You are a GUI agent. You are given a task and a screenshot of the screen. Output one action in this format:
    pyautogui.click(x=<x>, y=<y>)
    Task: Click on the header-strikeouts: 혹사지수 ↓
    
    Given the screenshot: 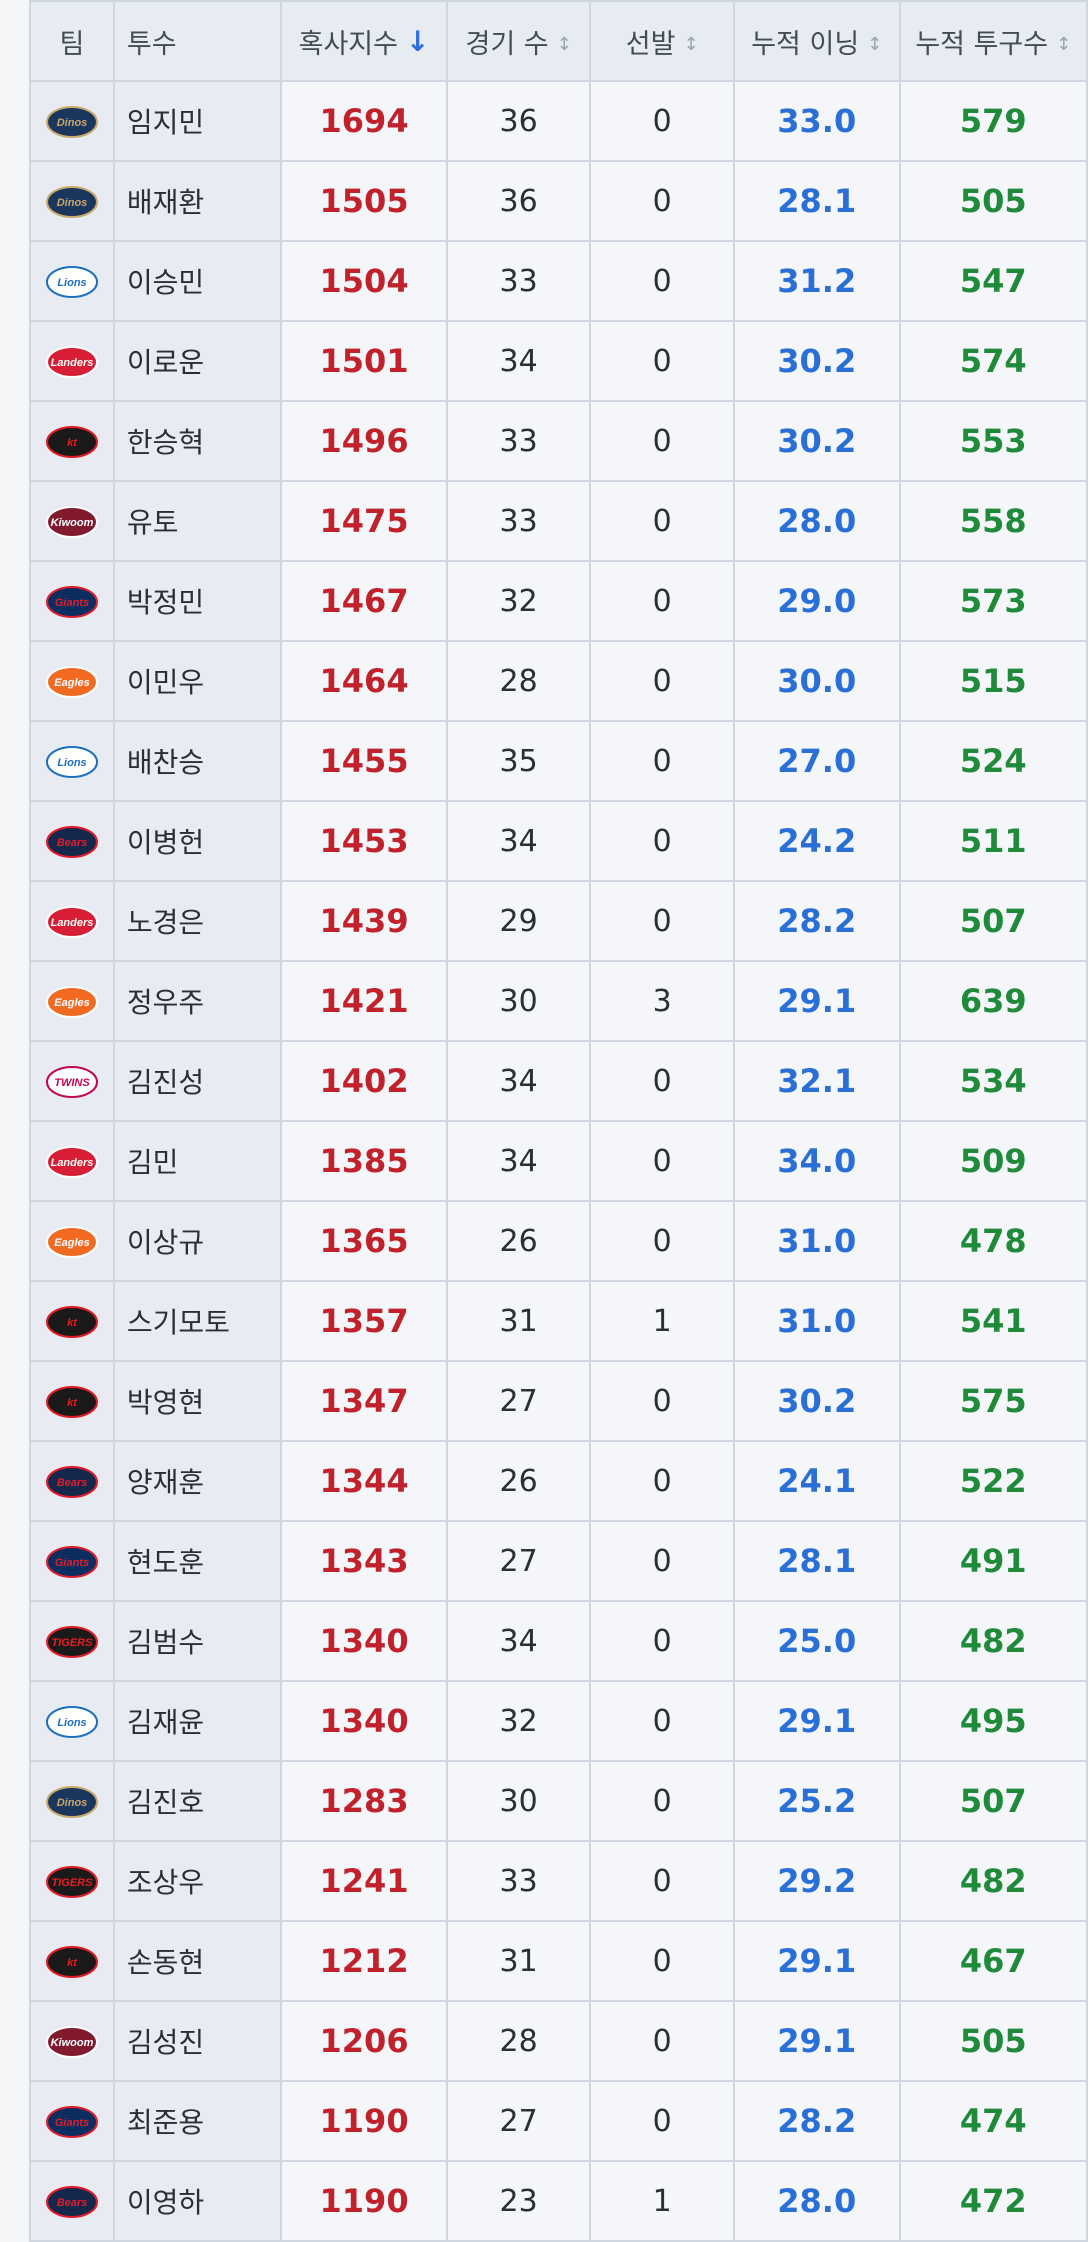 What is the action you would take?
    pyautogui.click(x=364, y=41)
    